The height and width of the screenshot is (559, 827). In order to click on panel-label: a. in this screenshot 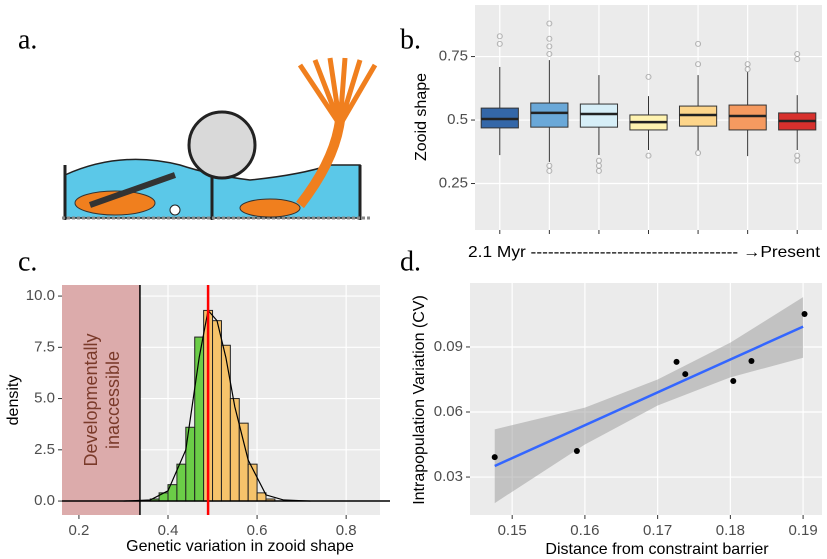, I will do `click(27, 39)`.